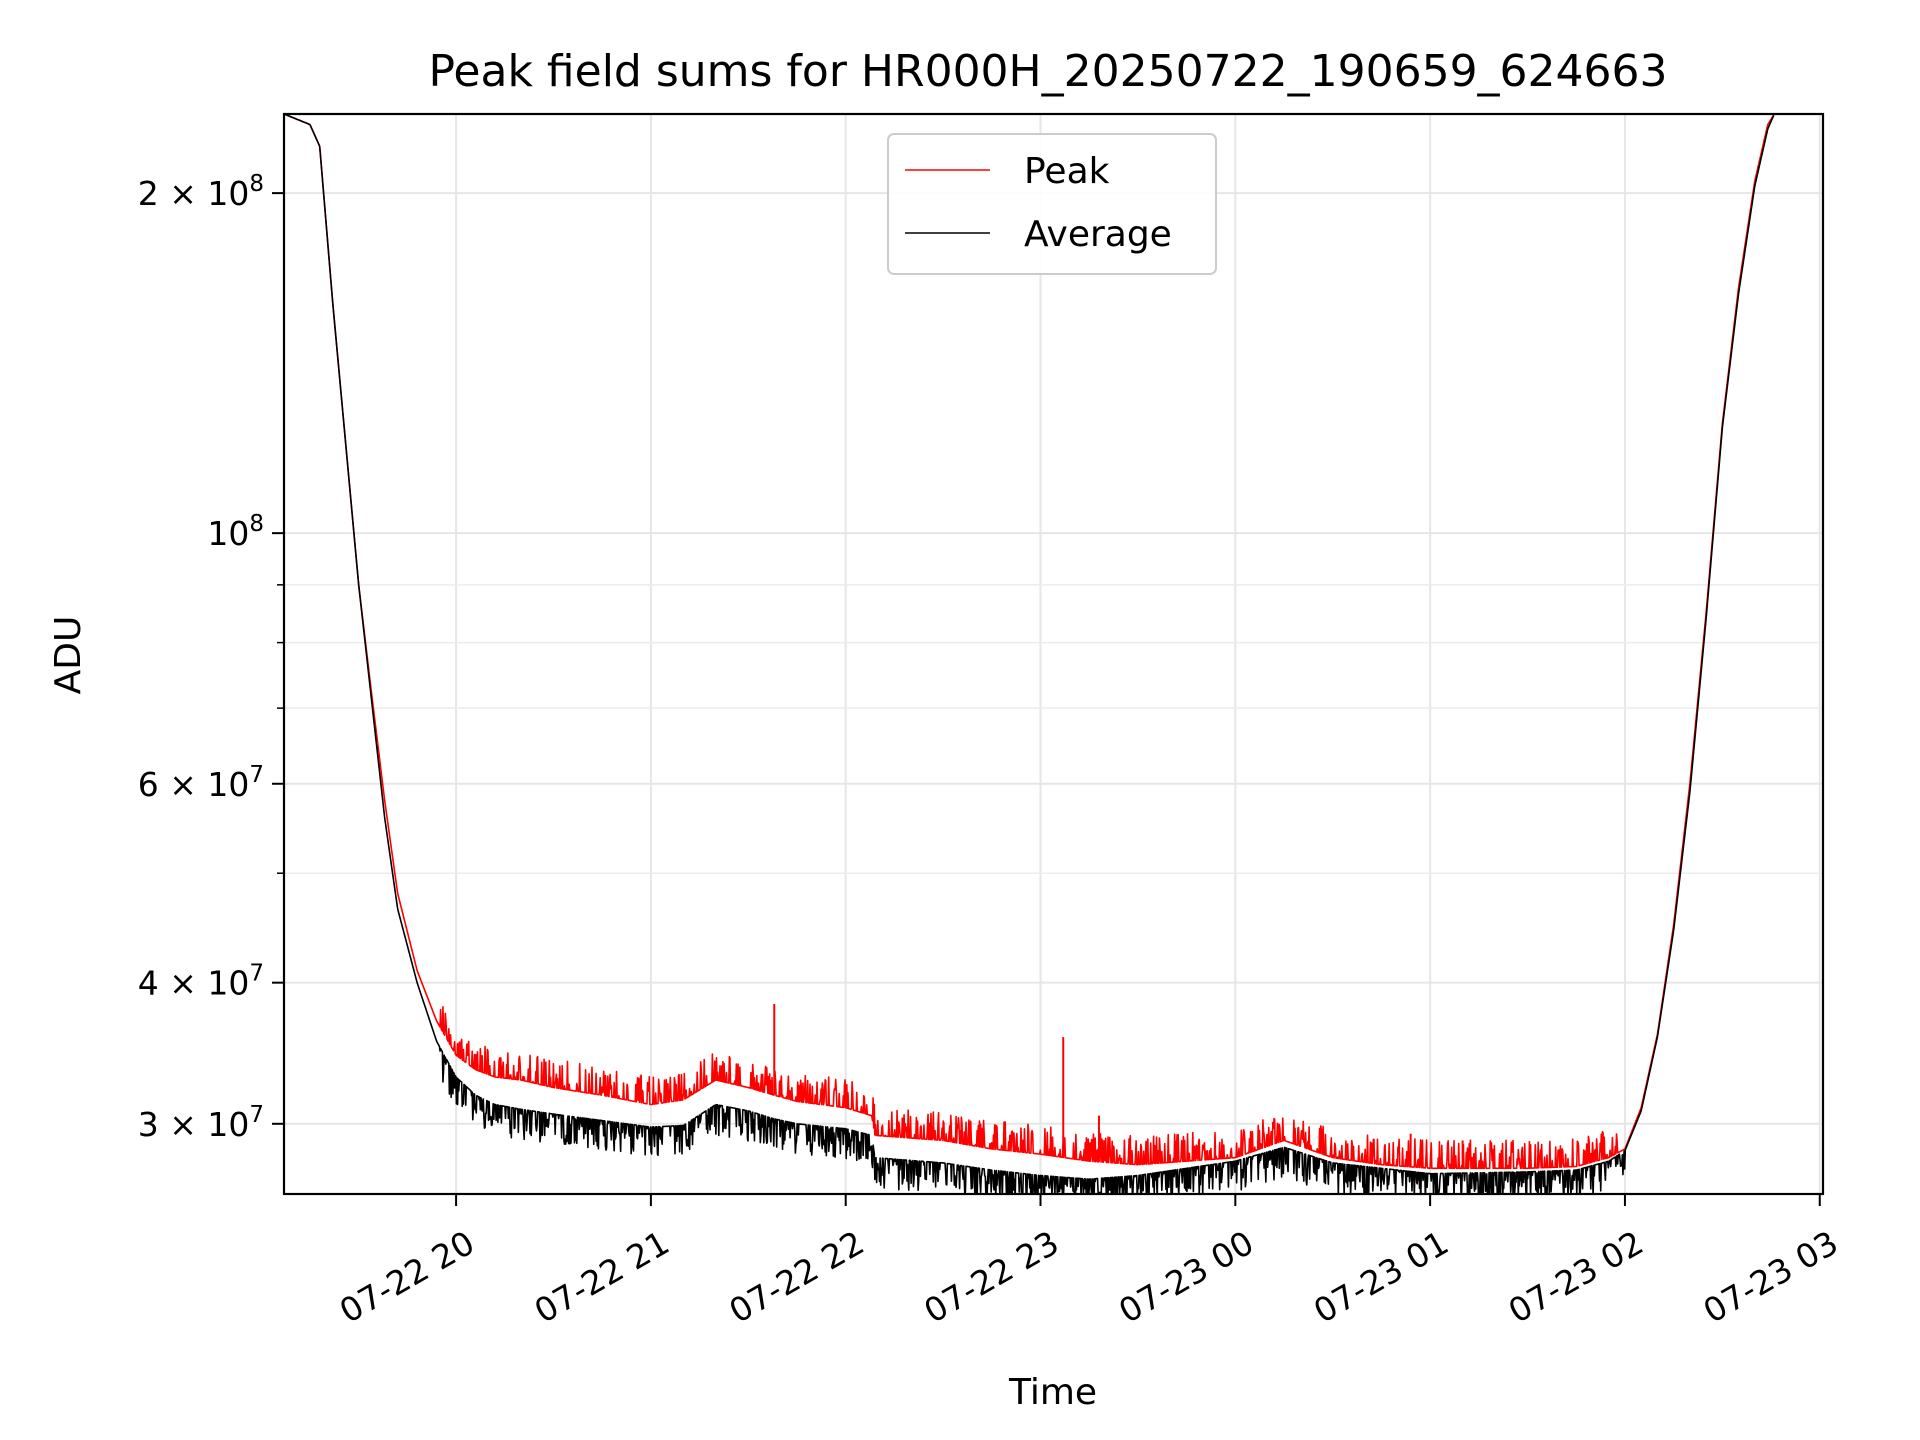 This screenshot has width=1920, height=1440. I want to click on legend-box, so click(1052, 204).